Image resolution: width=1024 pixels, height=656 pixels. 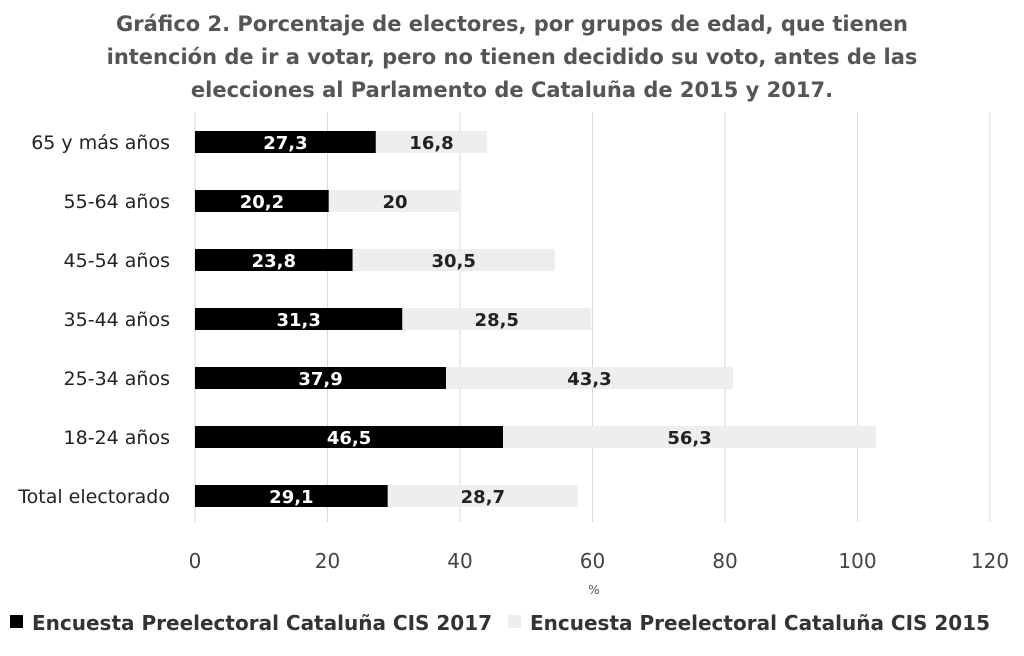 I want to click on x-tick-label-80: 80, so click(x=724, y=561).